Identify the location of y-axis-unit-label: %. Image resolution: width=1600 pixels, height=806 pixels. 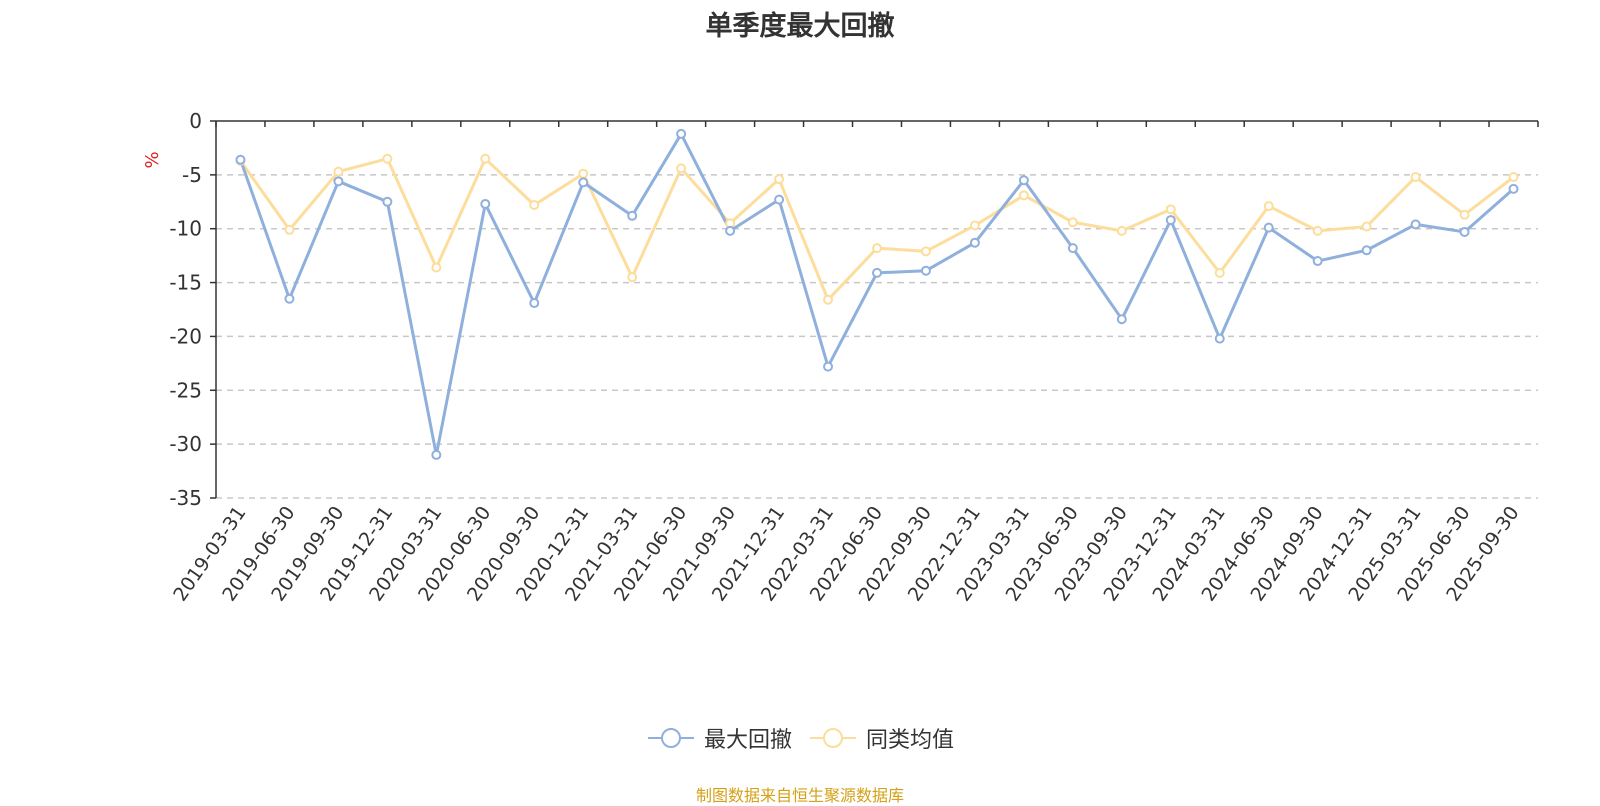
(152, 159).